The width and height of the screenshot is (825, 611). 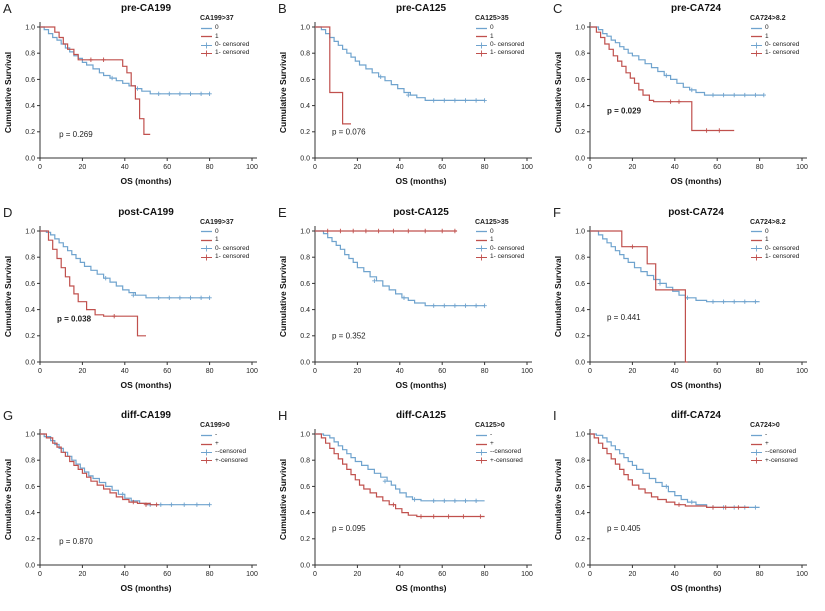 I want to click on panel-title: pre-CA199, so click(x=146, y=8).